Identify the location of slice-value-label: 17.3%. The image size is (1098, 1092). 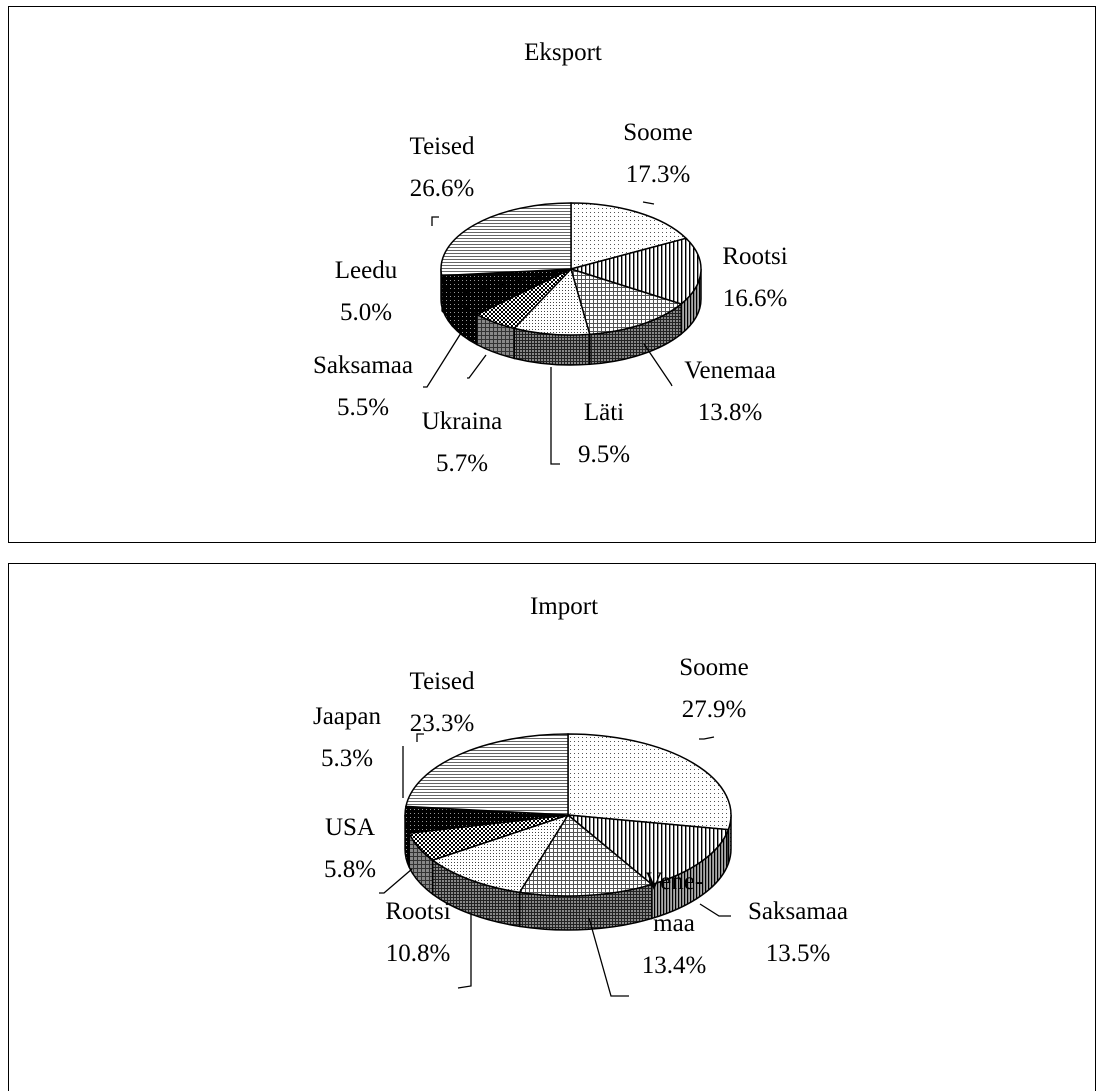
(658, 174).